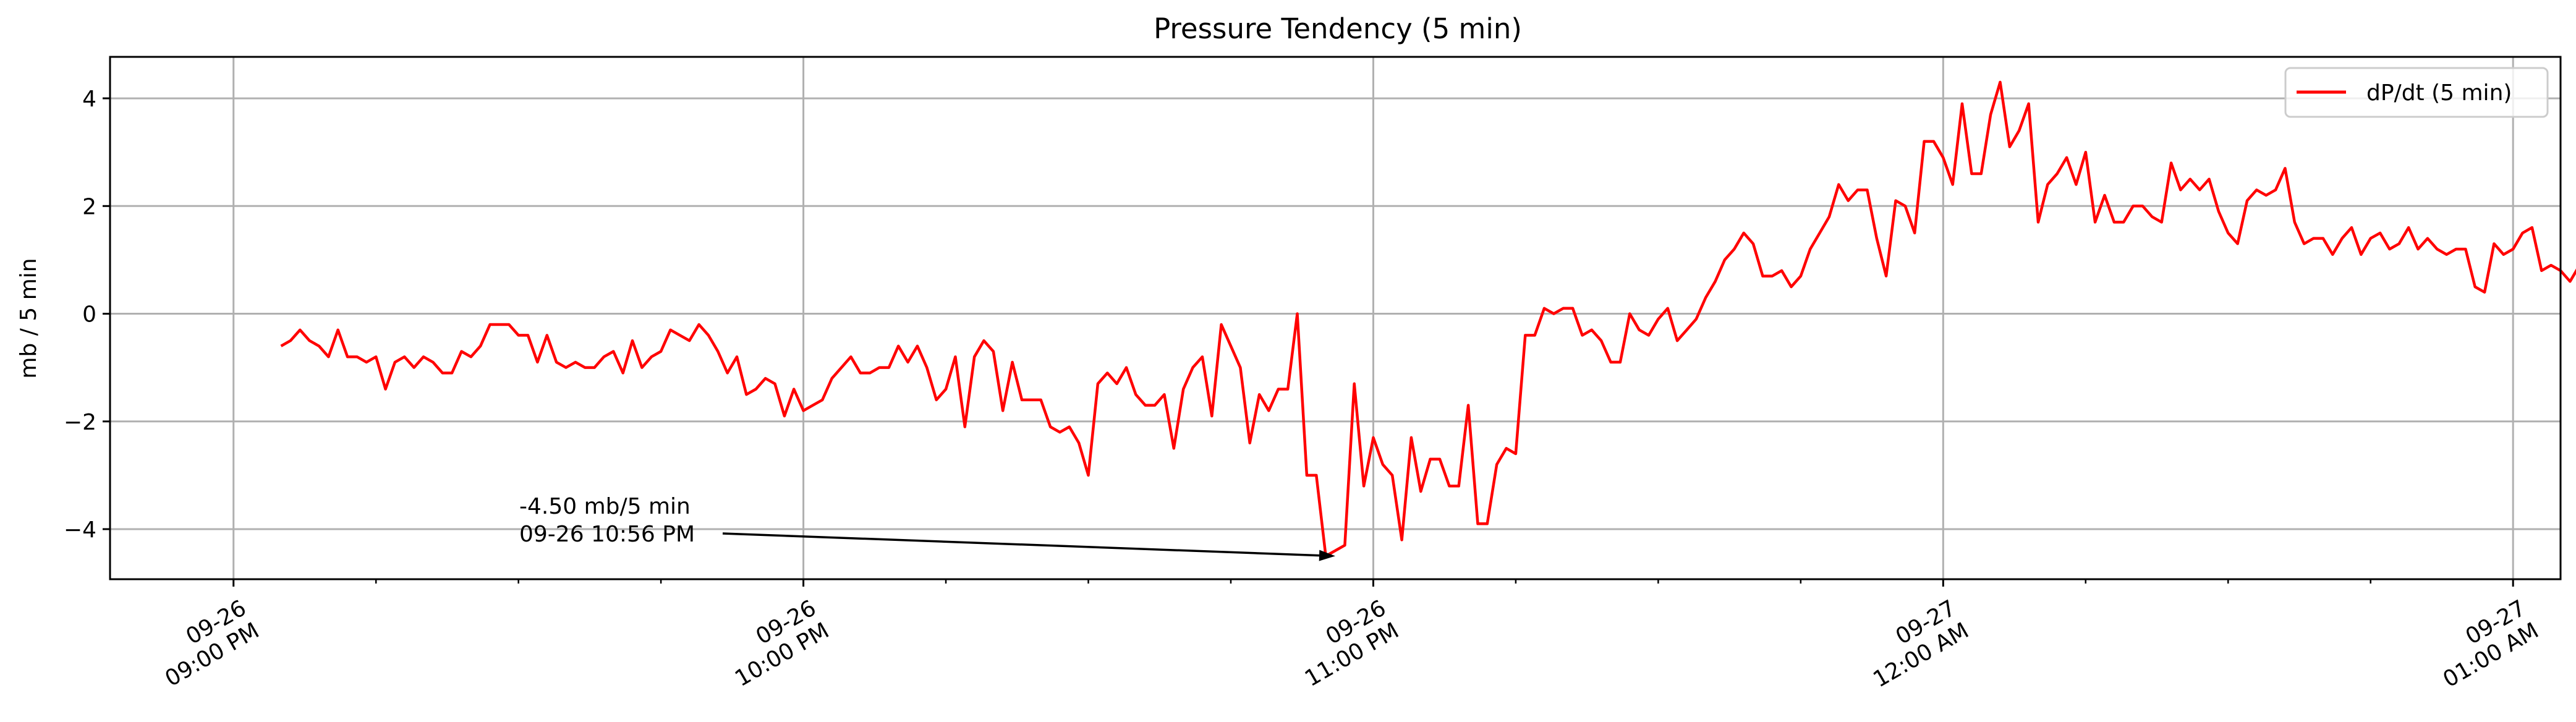 Image resolution: width=2576 pixels, height=722 pixels. Describe the element at coordinates (2439, 93) in the screenshot. I see `legend-label: dP/dt (5 min)` at that location.